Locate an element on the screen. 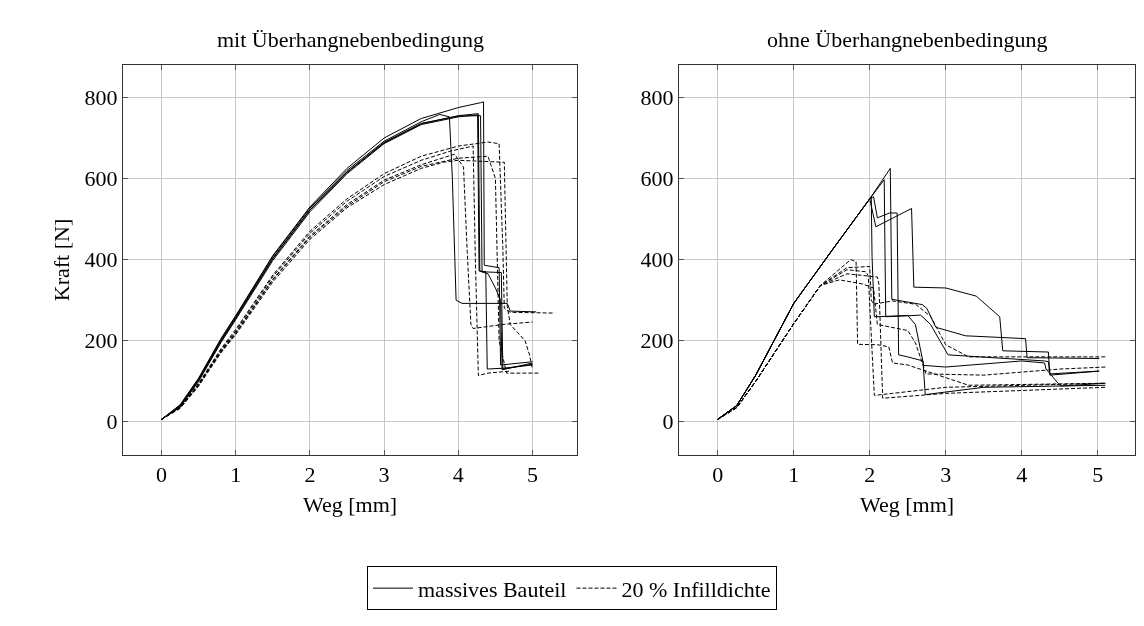 Image resolution: width=1144 pixels, height=626 pixels. legend-label: 20 % Infilldichte is located at coordinates (696, 589).